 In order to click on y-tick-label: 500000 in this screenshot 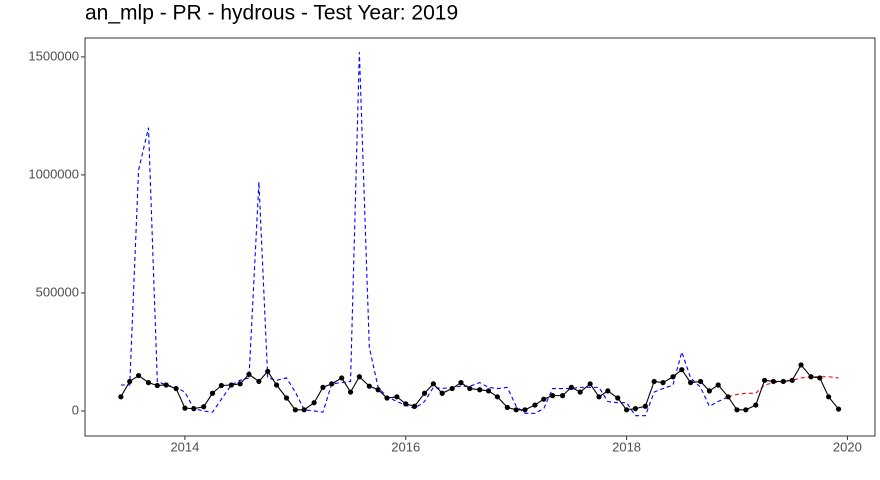, I will do `click(57, 291)`.